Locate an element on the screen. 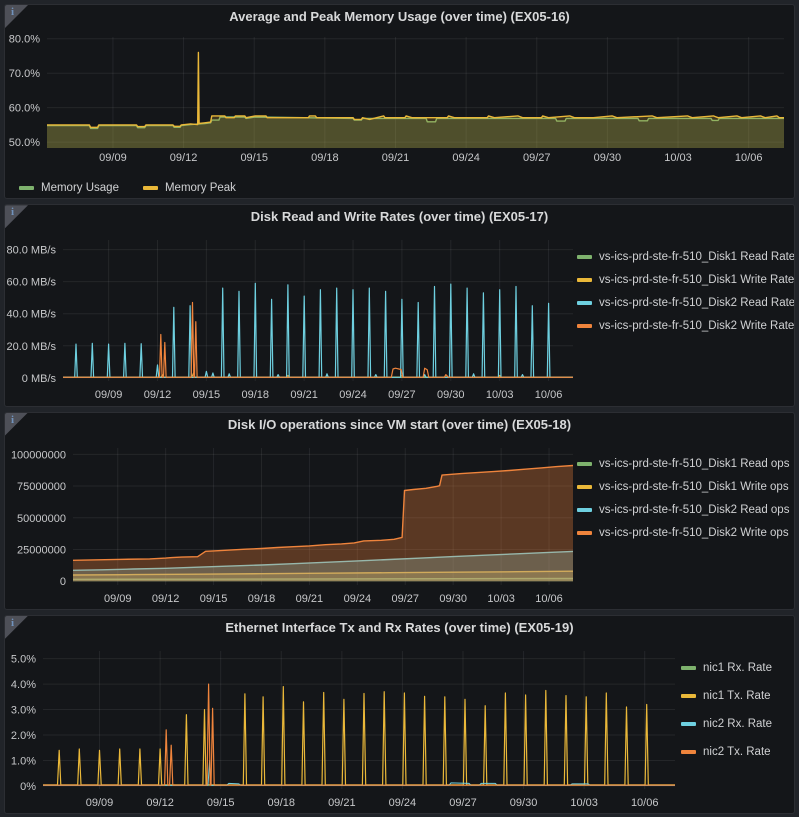 This screenshot has width=799, height=817. legend-item: Memory Peak is located at coordinates (189, 188).